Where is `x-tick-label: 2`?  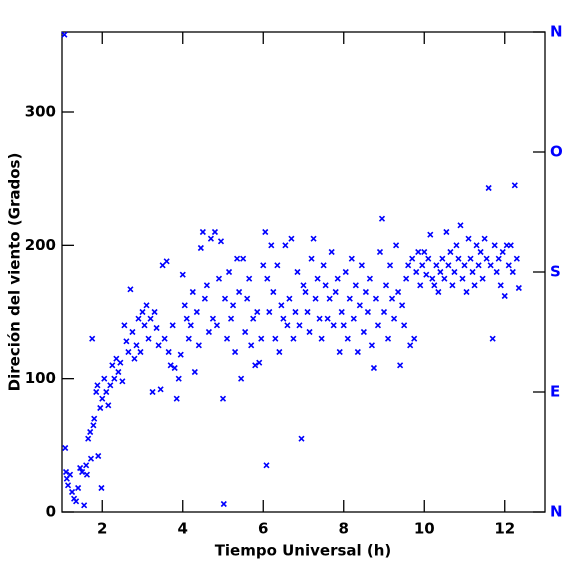
x-tick-label: 2 is located at coordinates (102, 529).